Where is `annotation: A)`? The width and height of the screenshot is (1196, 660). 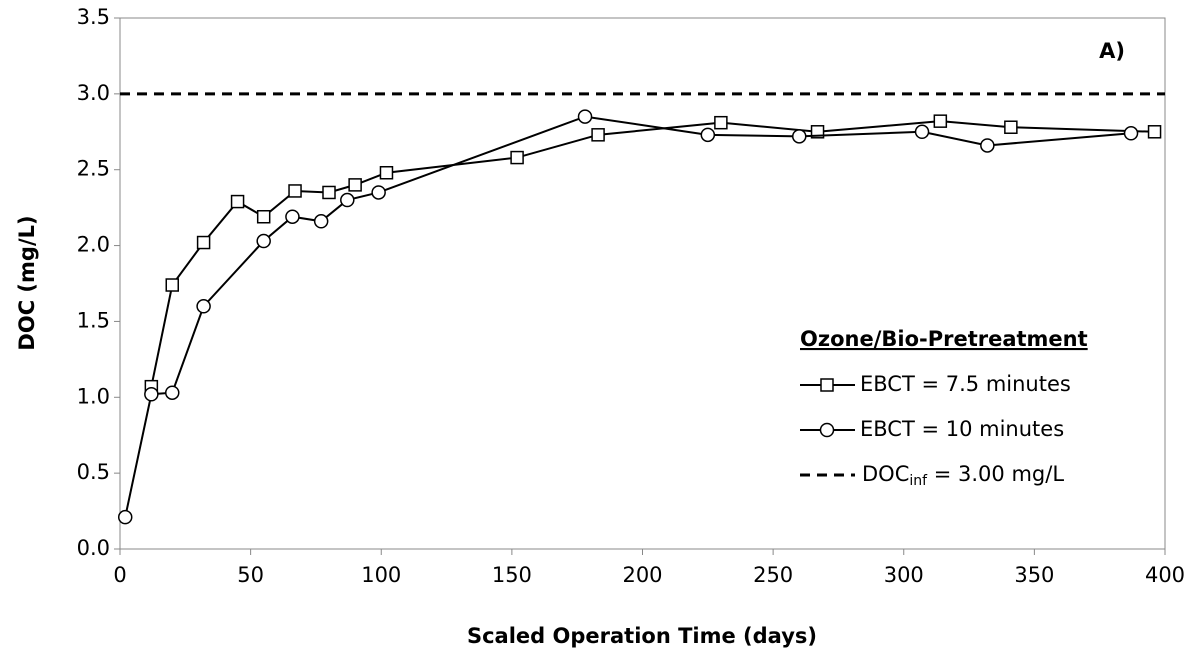
annotation: A) is located at coordinates (1112, 51).